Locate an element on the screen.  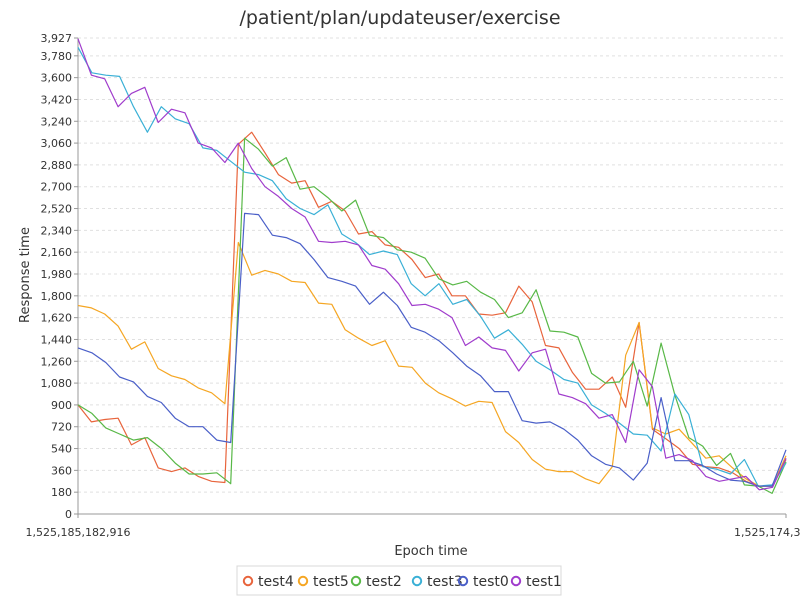
y-tick-label: 3,420 is located at coordinates (57, 99).